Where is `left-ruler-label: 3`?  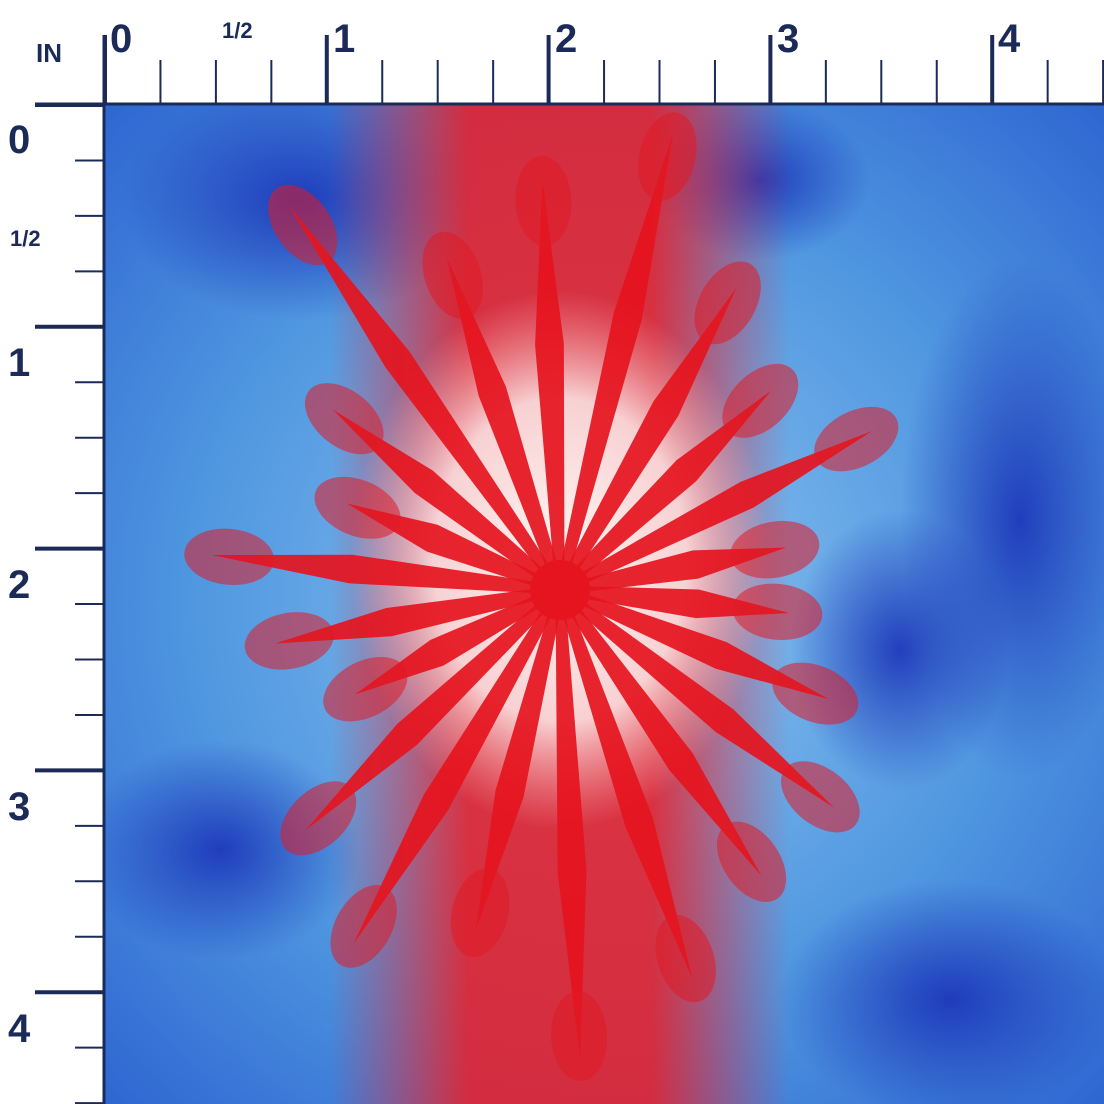 left-ruler-label: 3 is located at coordinates (19, 807).